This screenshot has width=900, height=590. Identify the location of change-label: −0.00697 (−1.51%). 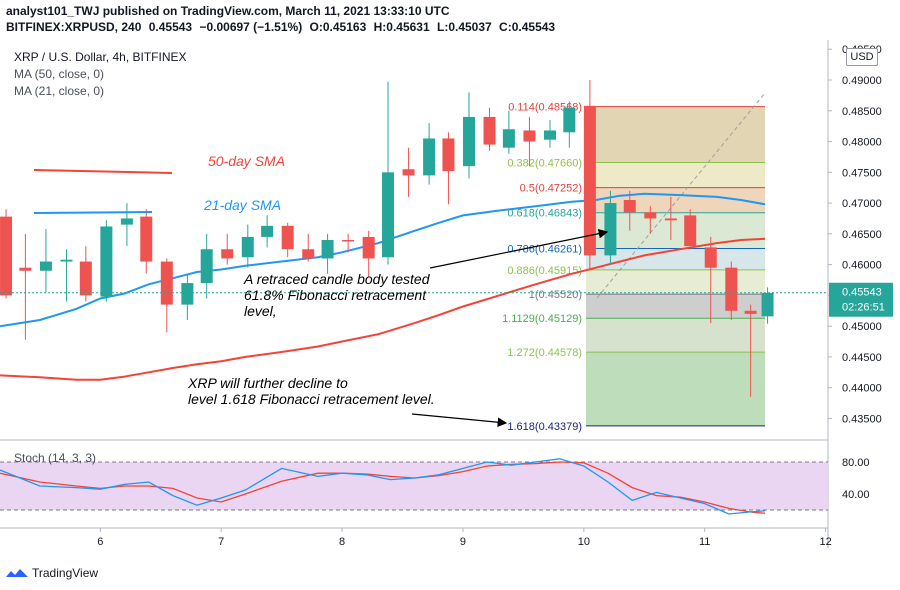
(251, 27).